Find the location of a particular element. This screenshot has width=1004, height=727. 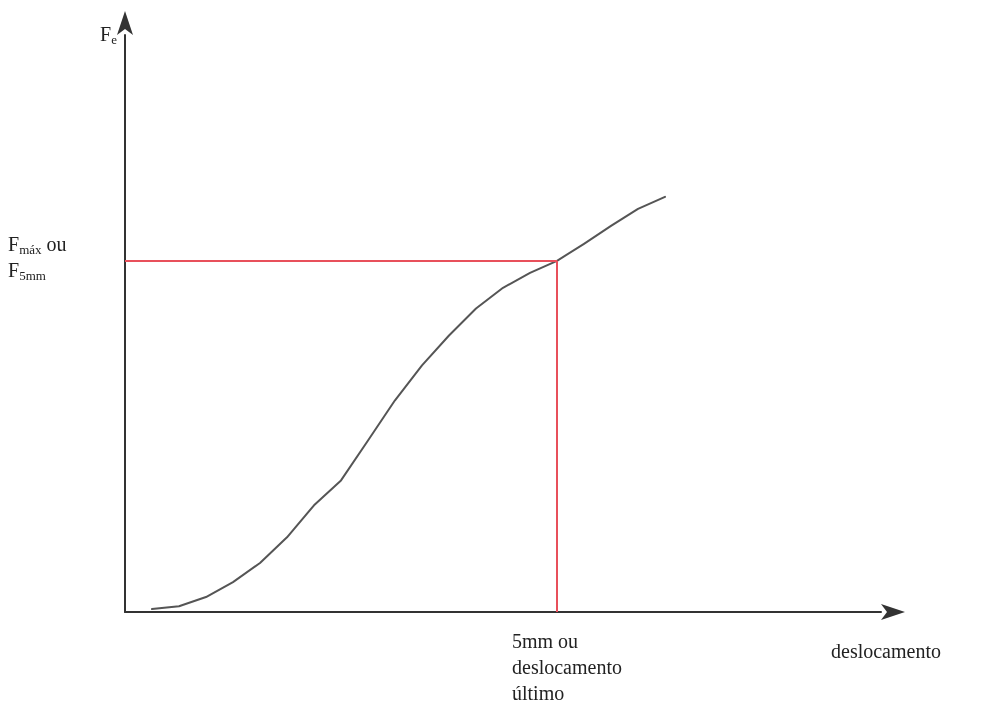

text: 5mm ou deslocamento último is located at coordinates (567, 667).